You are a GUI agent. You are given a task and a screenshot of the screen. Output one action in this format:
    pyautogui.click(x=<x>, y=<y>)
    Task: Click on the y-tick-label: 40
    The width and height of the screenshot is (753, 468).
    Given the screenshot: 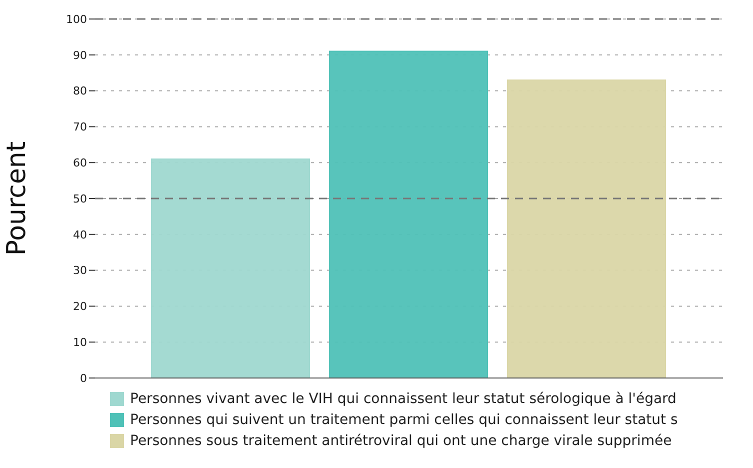 What is the action you would take?
    pyautogui.click(x=80, y=235)
    